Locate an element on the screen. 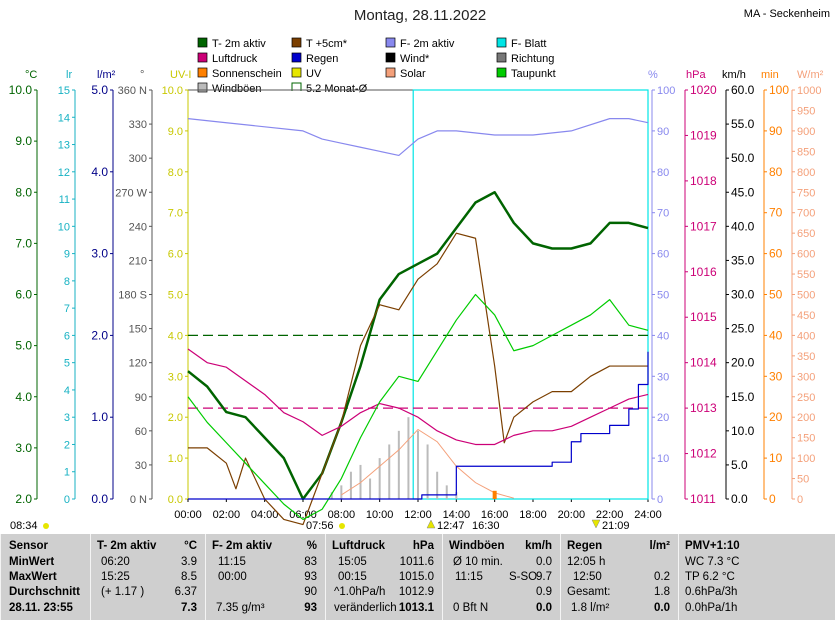 Image resolution: width=835 pixels, height=620 pixels. press-max-value: 1015.0 is located at coordinates (416, 577).